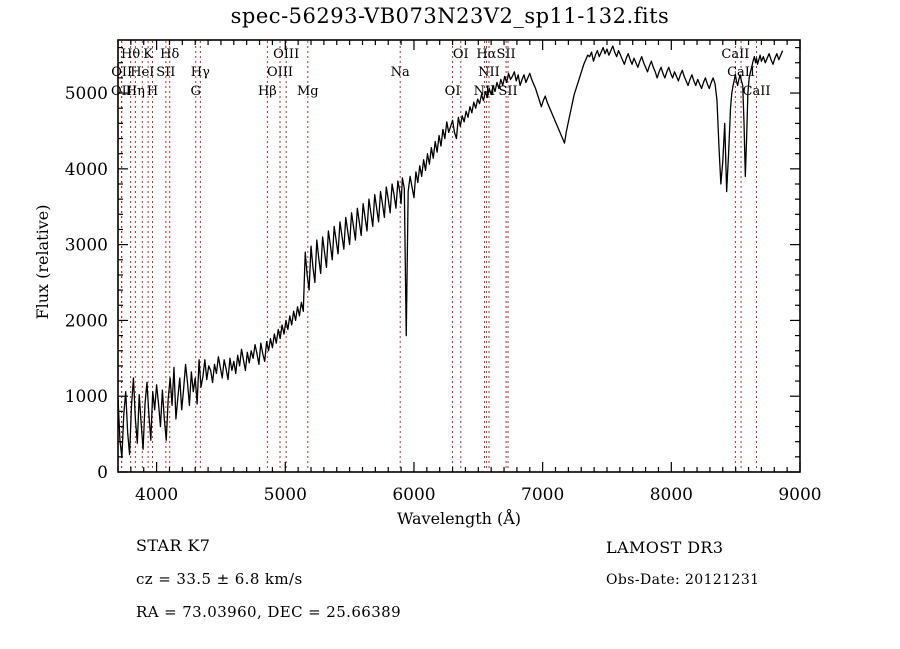 This screenshot has width=900, height=649. I want to click on svg-text: Hγ, so click(200, 72).